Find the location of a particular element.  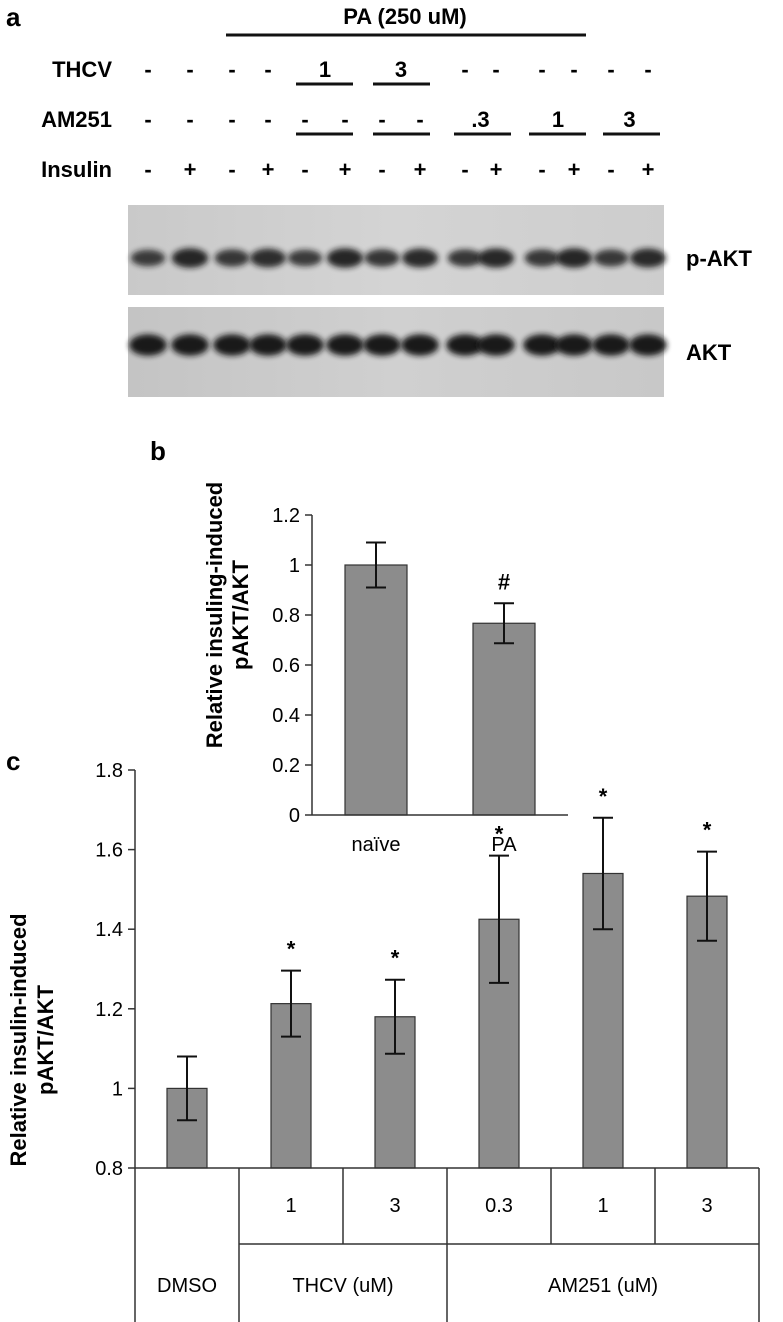

mark-2-7: + is located at coordinates (420, 169).